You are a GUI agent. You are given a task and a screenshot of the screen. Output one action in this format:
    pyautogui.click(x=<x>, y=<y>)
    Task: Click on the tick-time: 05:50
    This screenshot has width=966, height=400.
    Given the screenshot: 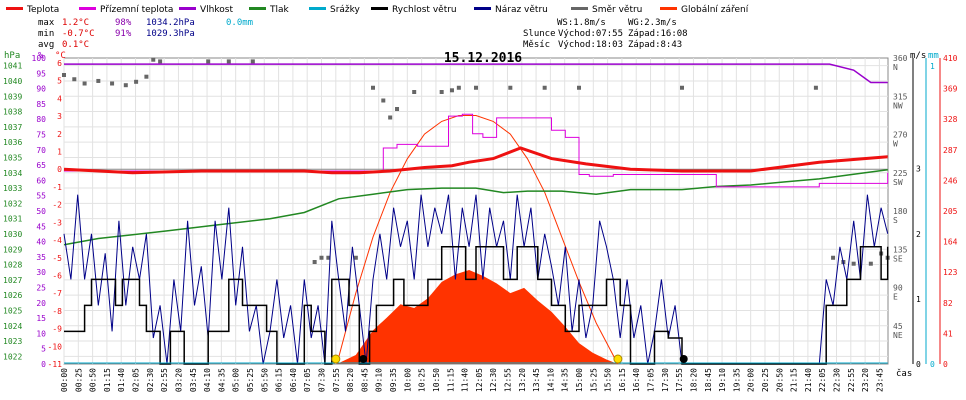 What is the action you would take?
    pyautogui.click(x=264, y=380)
    